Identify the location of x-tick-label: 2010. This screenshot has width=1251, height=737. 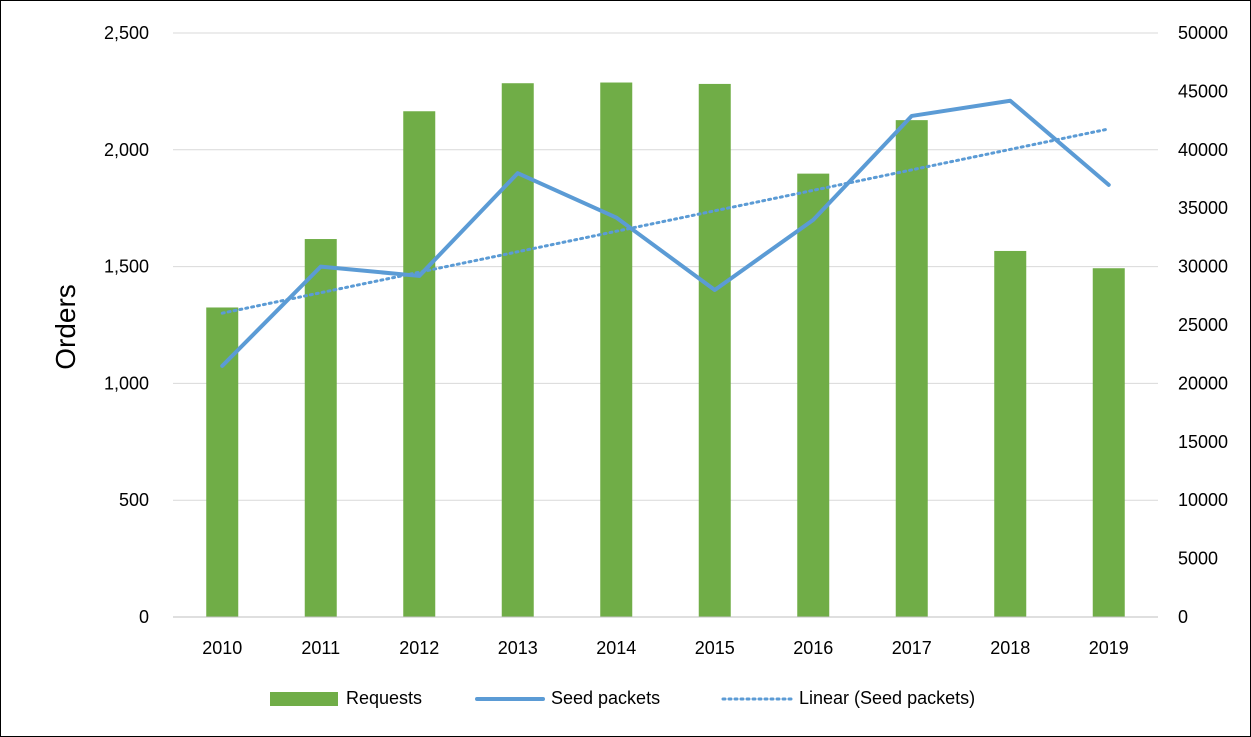
(222, 648).